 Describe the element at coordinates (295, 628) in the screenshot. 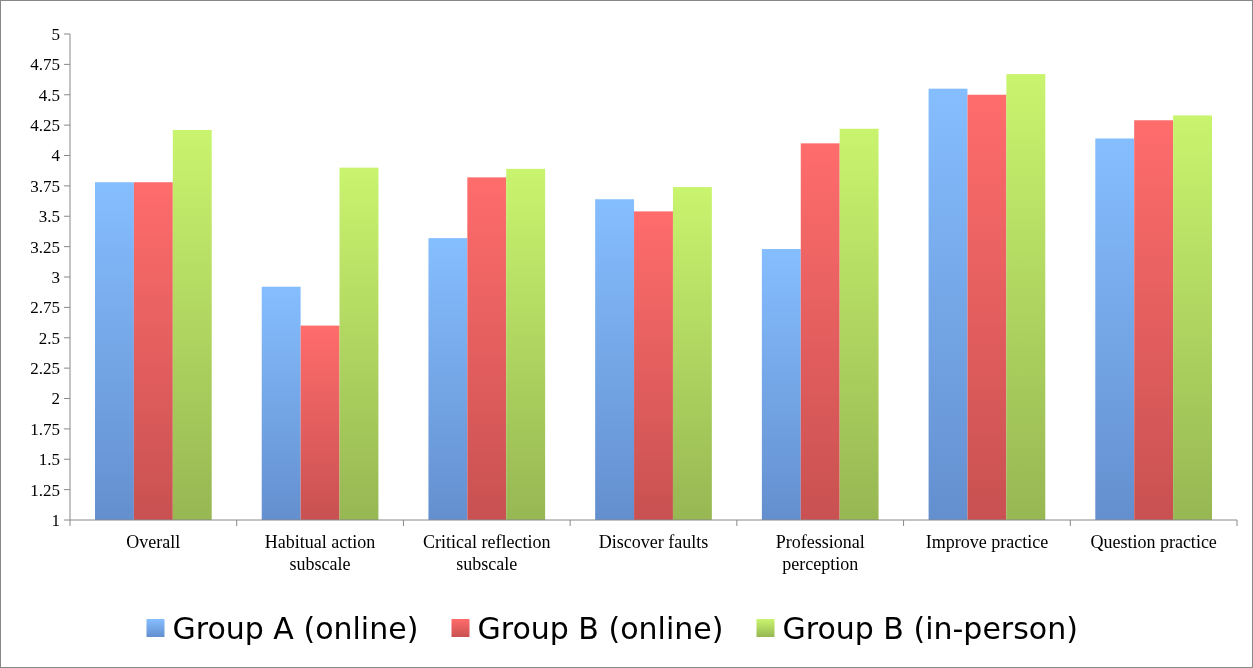

I see `legend-label: Group A (online)` at that location.